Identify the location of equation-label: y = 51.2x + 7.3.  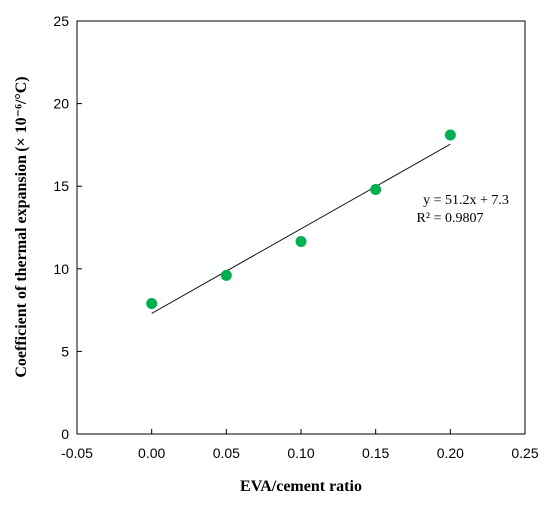
(466, 200).